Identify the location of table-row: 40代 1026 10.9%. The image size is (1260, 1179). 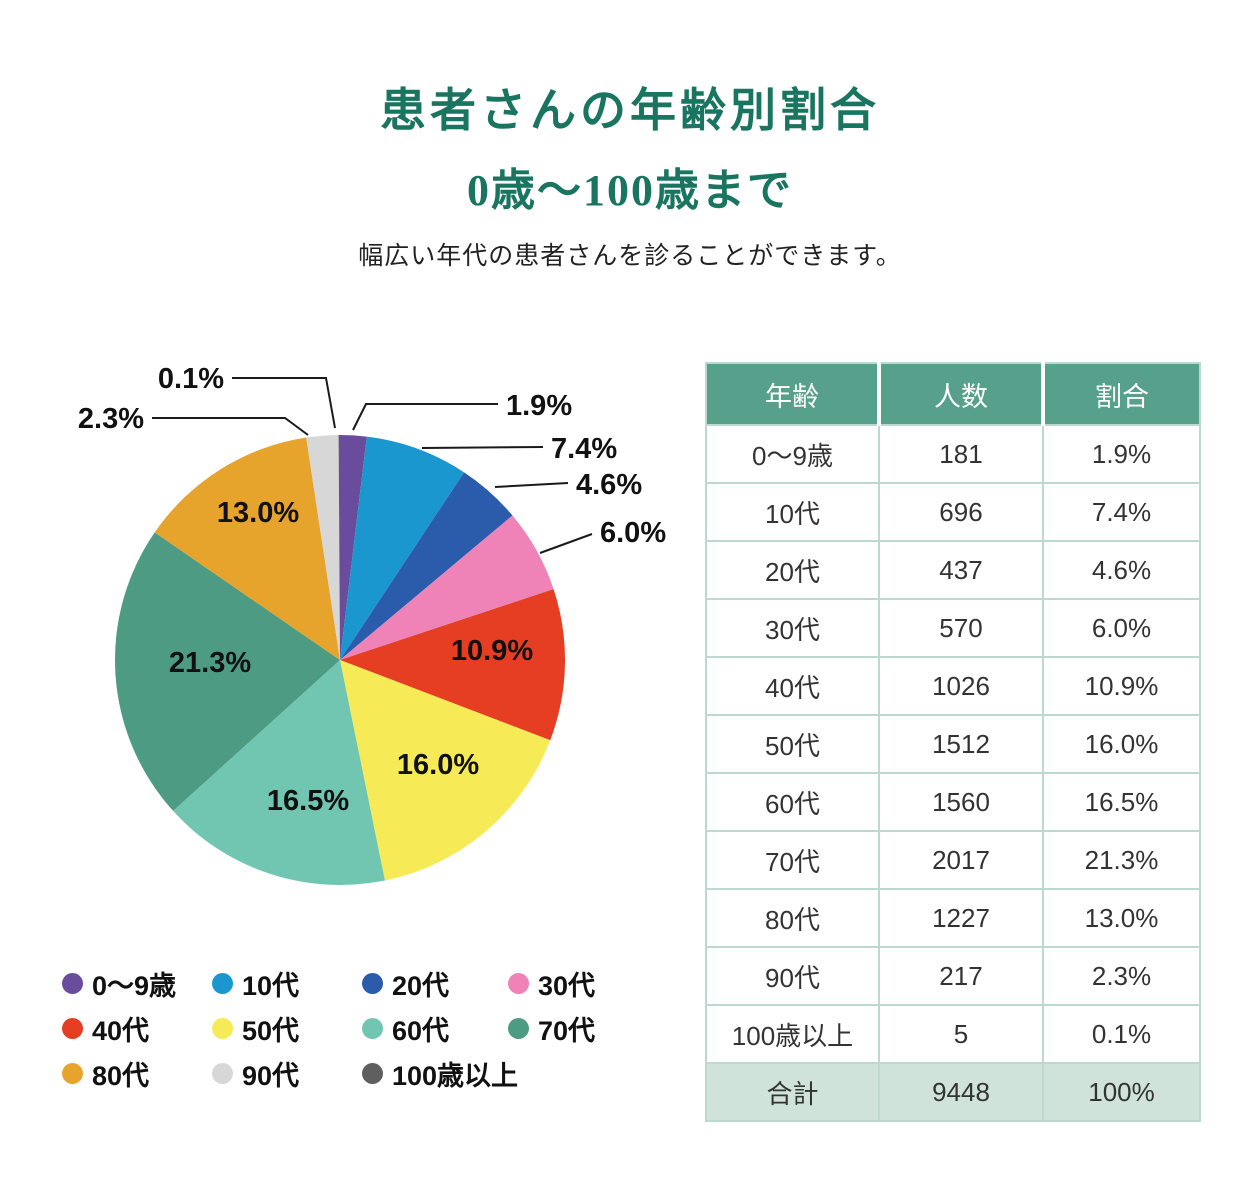
(953, 686).